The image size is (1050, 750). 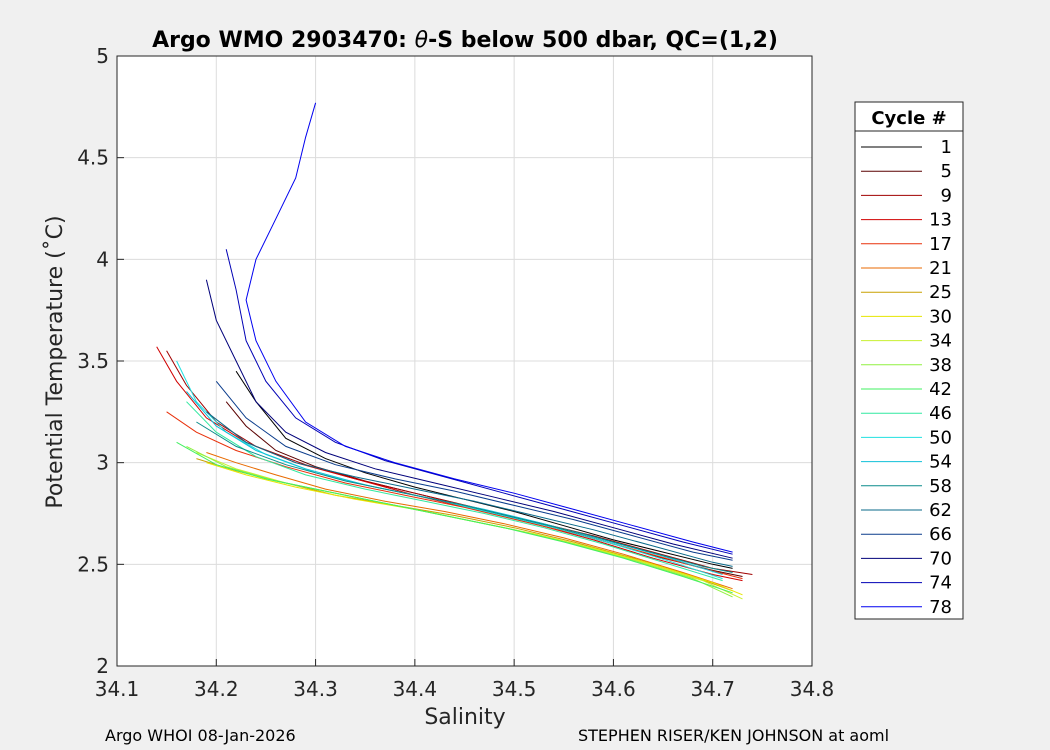 I want to click on x-axis-ticks: 34.1 34.2 34.3 34.4 34.5 34.6 34.7 34.8, so click(x=465, y=680).